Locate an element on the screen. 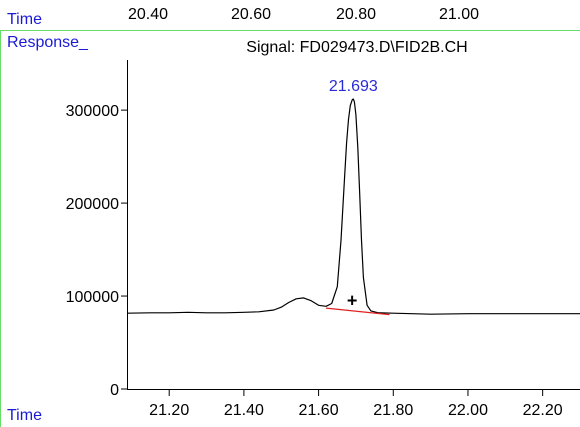 The width and height of the screenshot is (580, 427). x-tick-label: 21.80 is located at coordinates (393, 410).